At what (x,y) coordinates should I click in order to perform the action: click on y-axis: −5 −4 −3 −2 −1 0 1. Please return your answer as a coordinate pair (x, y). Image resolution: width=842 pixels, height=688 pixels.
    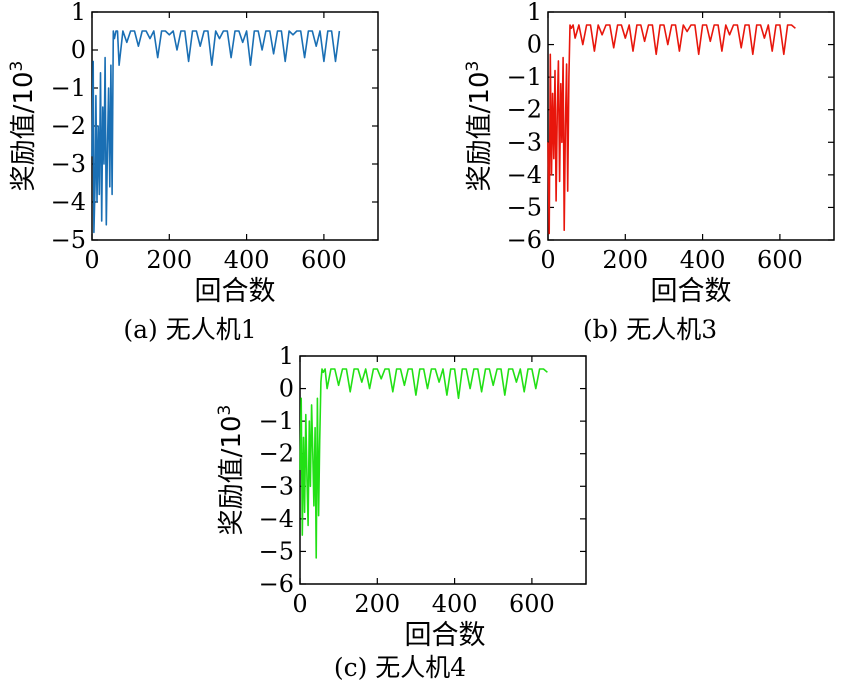
    Looking at the image, I should click on (214, 127).